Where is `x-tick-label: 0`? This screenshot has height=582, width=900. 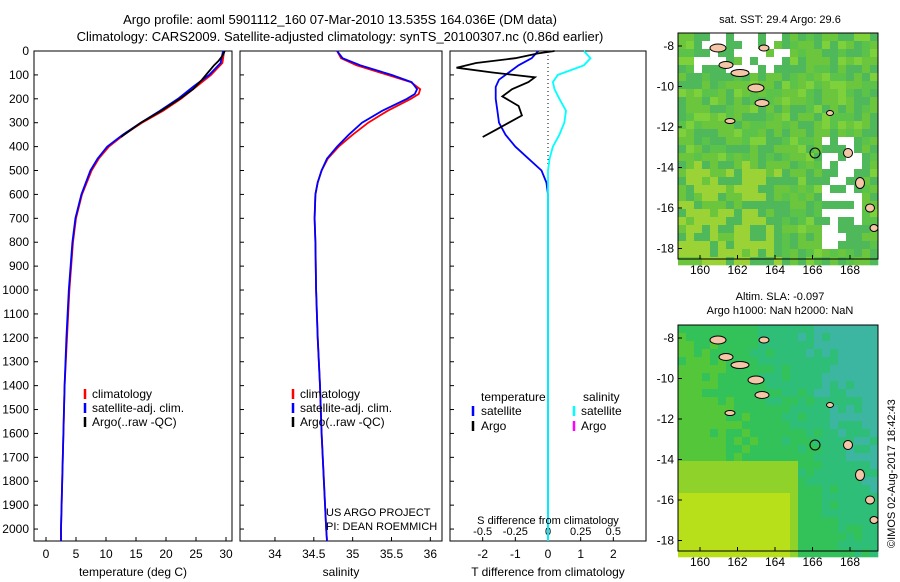 x-tick-label: 0 is located at coordinates (548, 554).